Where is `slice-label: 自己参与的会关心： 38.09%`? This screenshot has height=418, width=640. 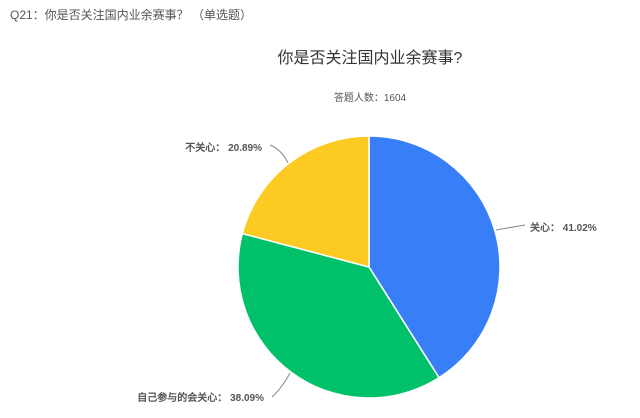
slice-label: 自己参与的会关心： 38.09% is located at coordinates (200, 397).